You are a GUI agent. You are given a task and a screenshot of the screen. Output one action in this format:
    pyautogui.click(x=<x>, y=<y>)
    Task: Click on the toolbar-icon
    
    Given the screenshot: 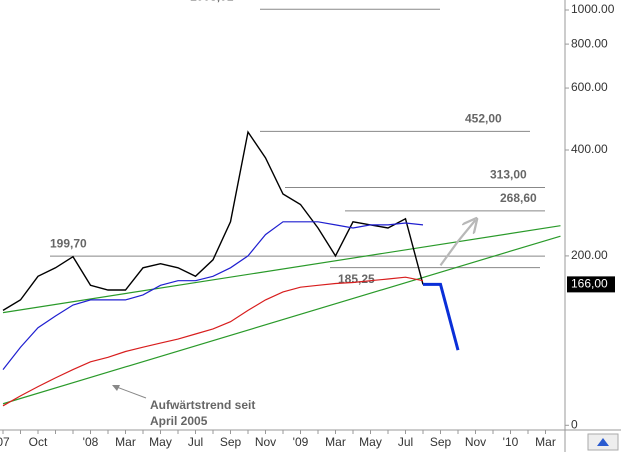 What is the action you would take?
    pyautogui.click(x=603, y=442)
    